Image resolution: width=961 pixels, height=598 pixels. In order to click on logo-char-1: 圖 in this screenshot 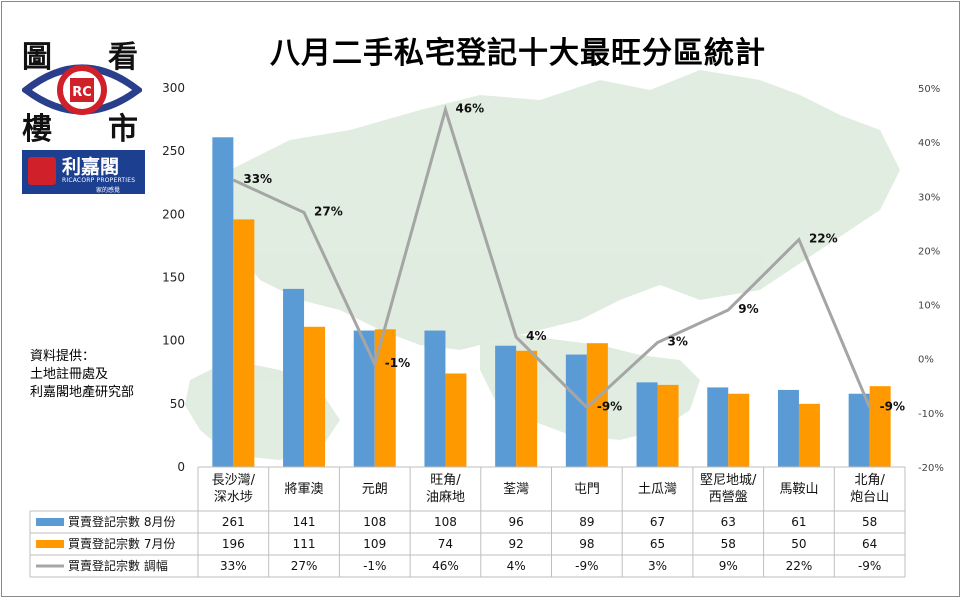, I will do `click(37, 57)`.